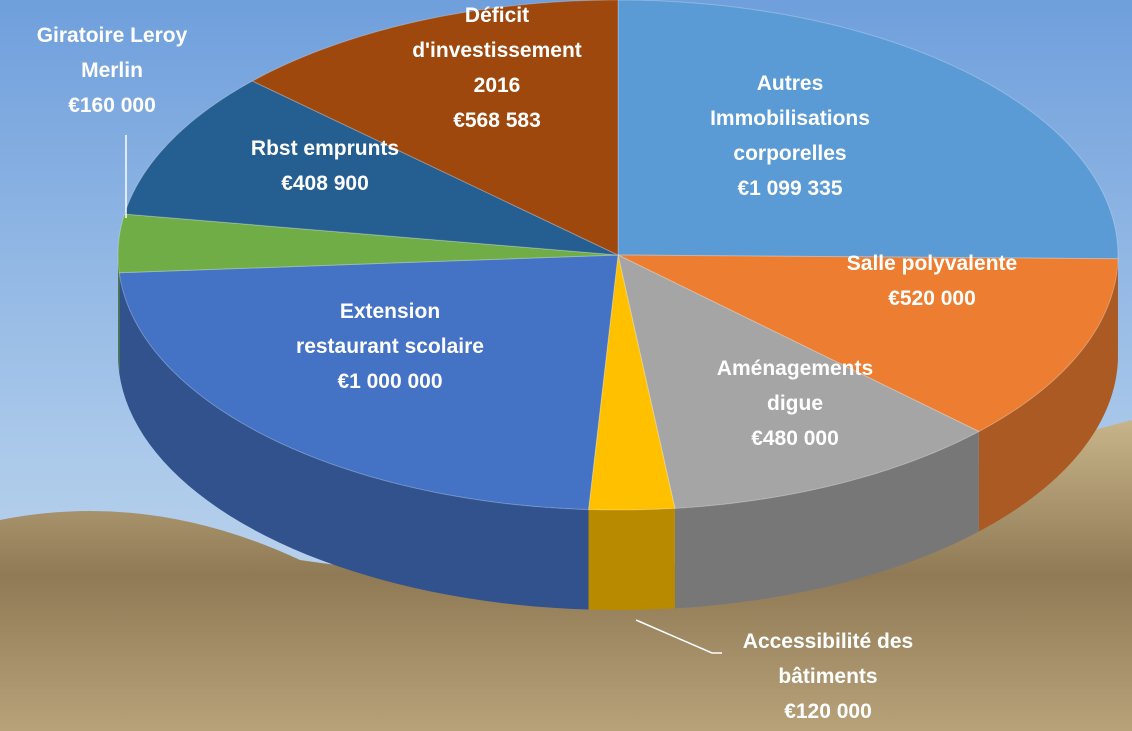  I want to click on category-label: Aménagements digue, so click(795, 386).